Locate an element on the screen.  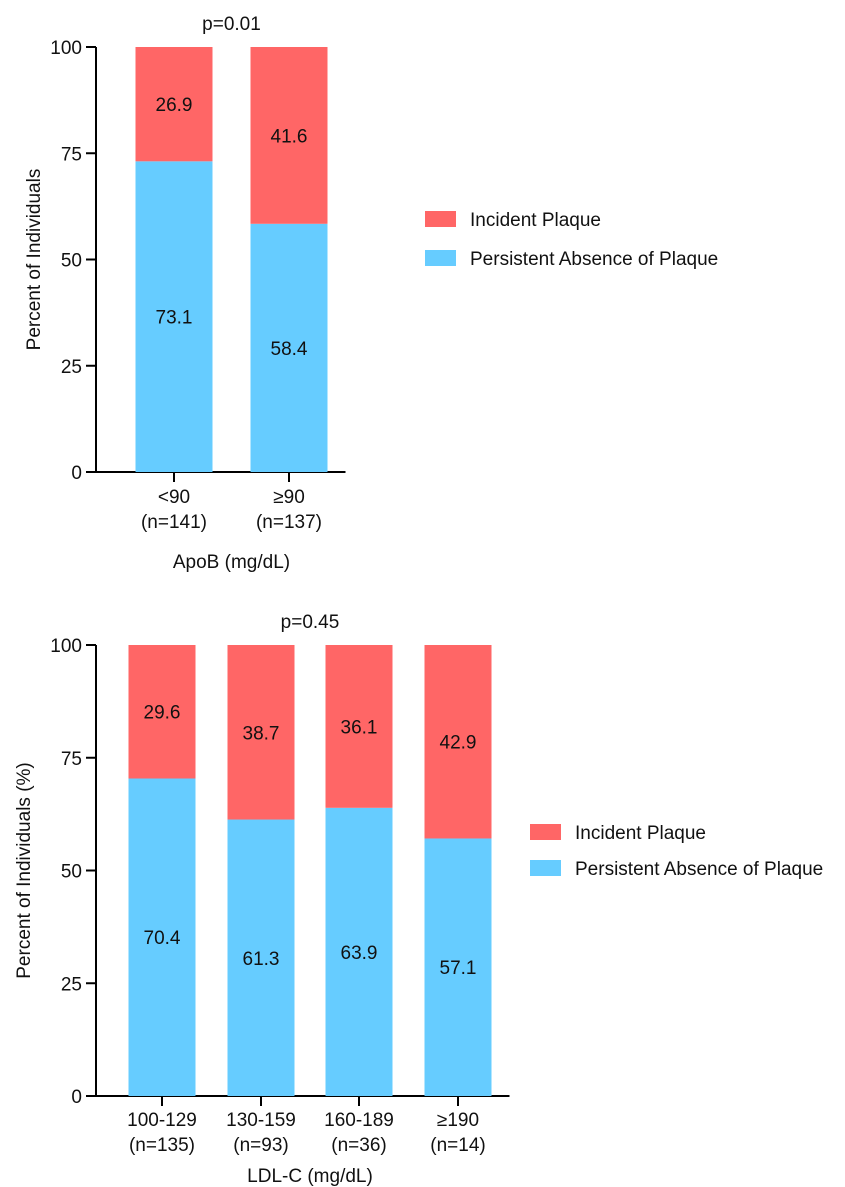
ldl-p-value: p=0.45 is located at coordinates (310, 622).